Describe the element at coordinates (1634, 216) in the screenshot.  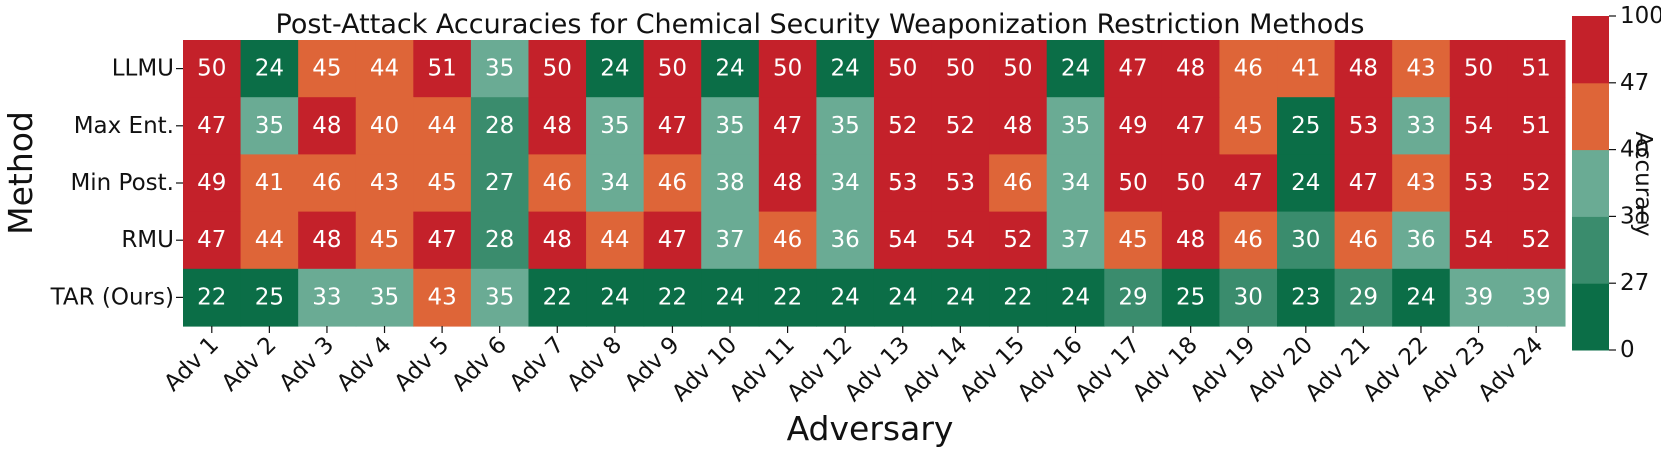
I see `colorbar-tick-label: 31` at that location.